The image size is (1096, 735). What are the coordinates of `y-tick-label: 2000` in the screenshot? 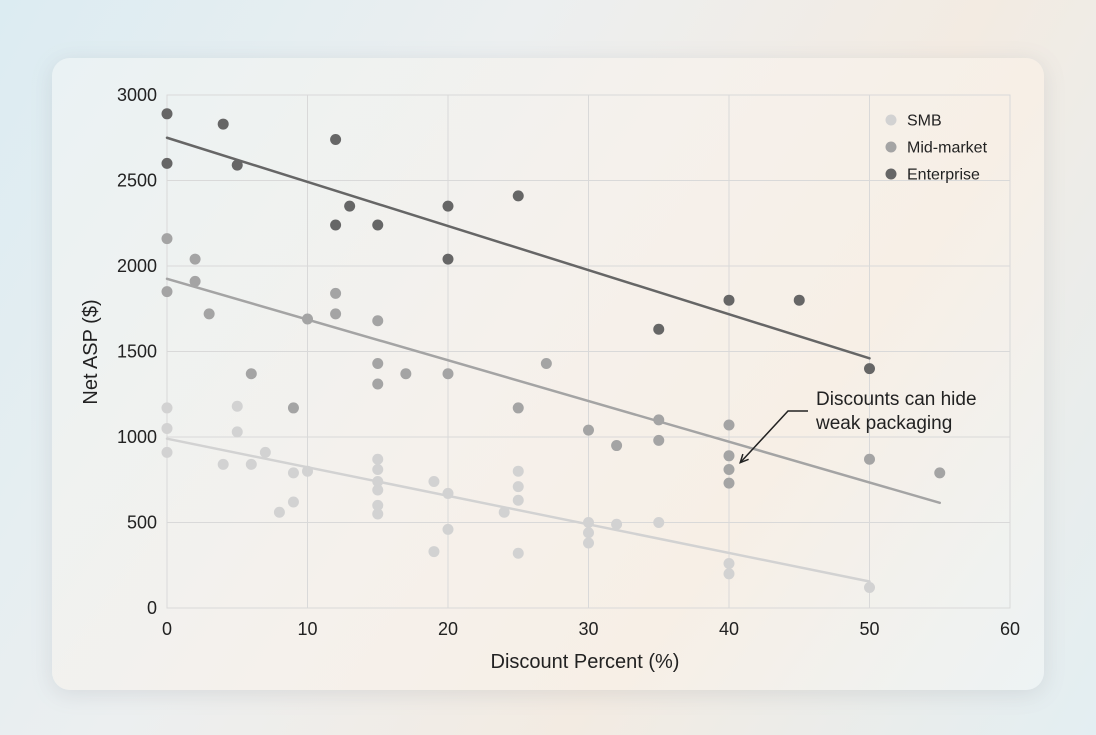 It's located at (137, 266).